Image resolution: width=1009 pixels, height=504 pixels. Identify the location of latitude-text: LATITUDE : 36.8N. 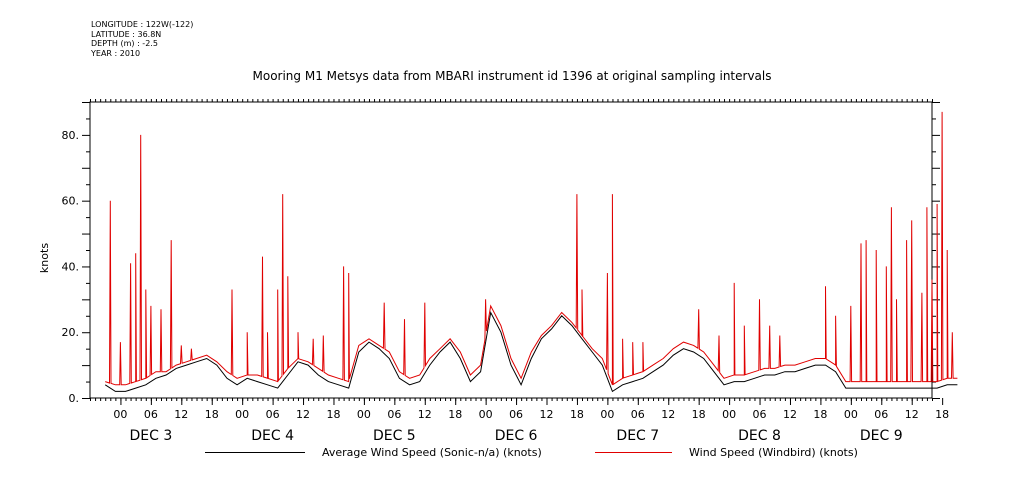
(126, 34).